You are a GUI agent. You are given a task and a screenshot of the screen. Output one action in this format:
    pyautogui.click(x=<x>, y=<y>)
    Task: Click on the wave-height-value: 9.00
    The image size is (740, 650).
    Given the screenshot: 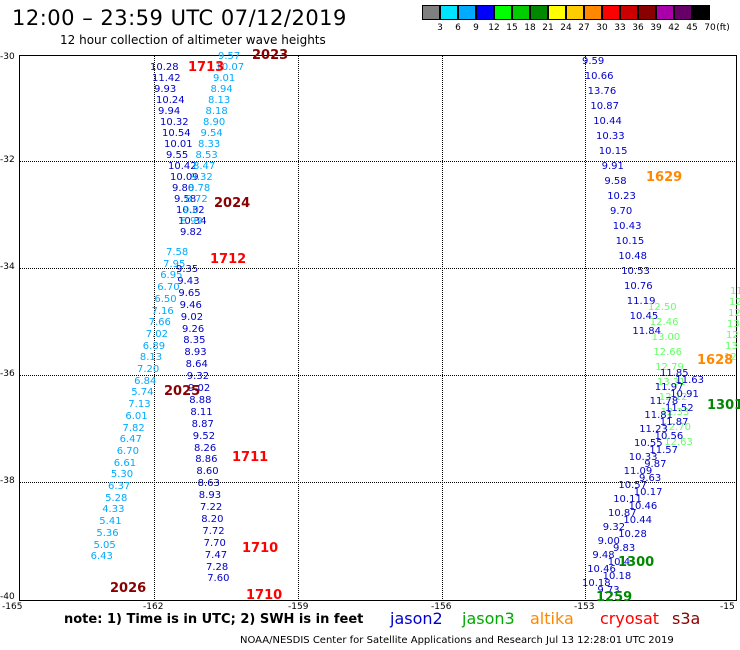 What is the action you would take?
    pyautogui.click(x=608, y=541)
    